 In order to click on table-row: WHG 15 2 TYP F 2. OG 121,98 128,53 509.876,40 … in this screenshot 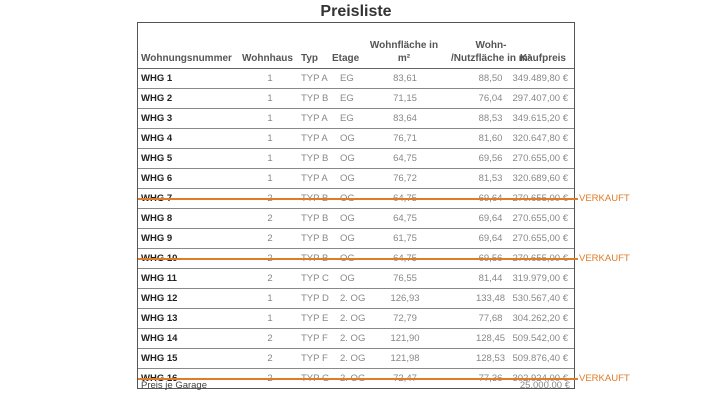, I will do `click(356, 359)`.